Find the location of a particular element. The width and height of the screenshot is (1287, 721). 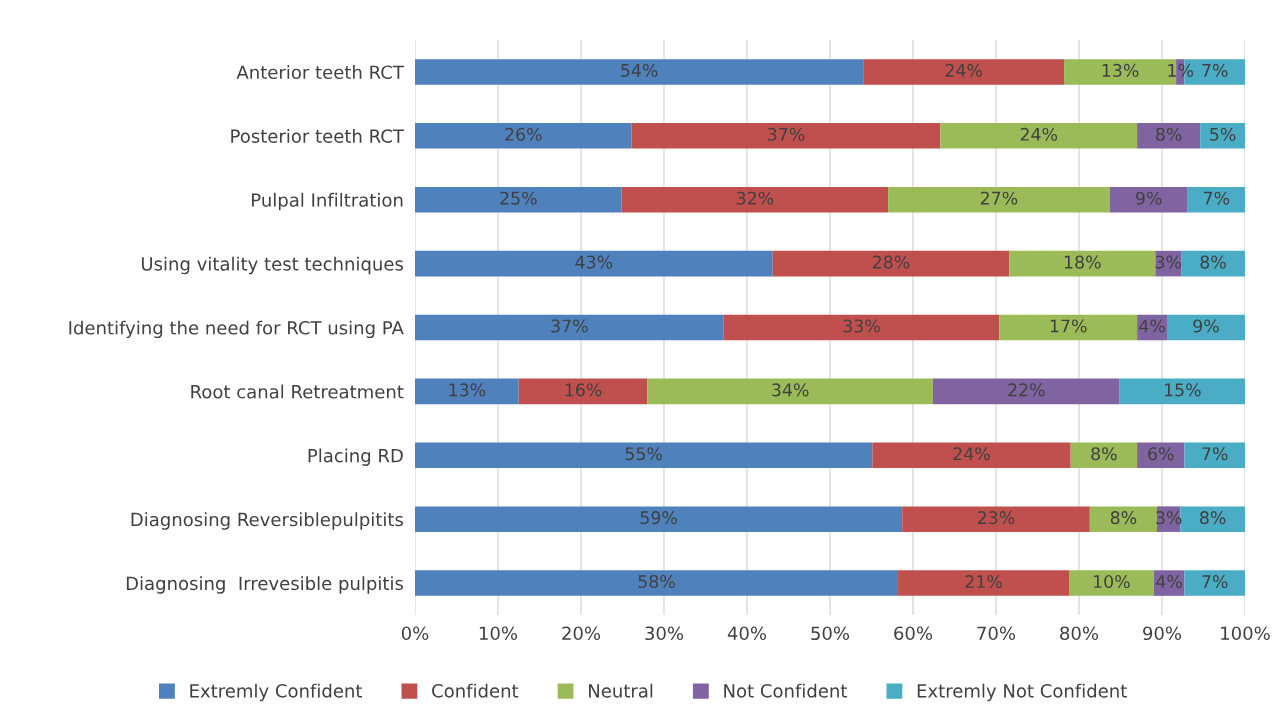

data-label: 21% is located at coordinates (983, 581).